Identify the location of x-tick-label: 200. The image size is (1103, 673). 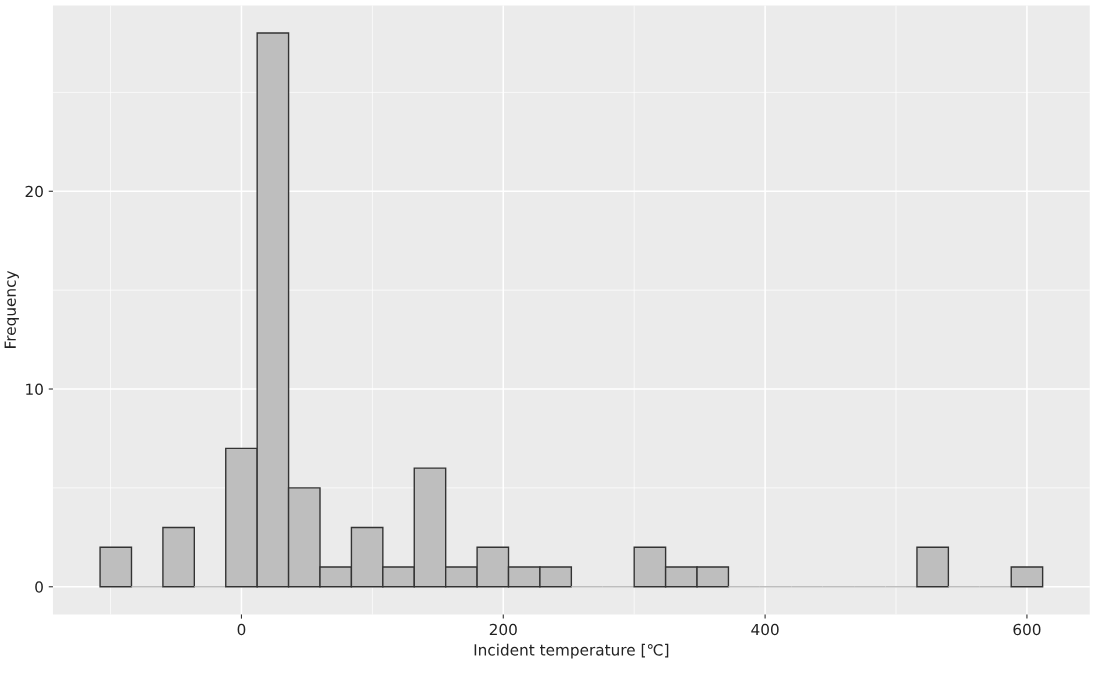
(503, 629).